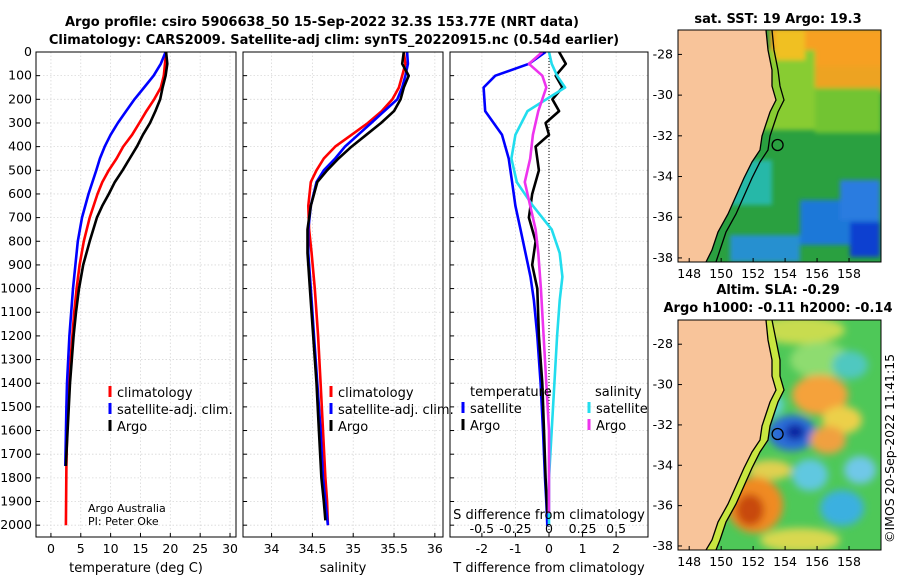 This screenshot has width=900, height=580. What do you see at coordinates (170, 548) in the screenshot?
I see `x-tick-label: 20` at bounding box center [170, 548].